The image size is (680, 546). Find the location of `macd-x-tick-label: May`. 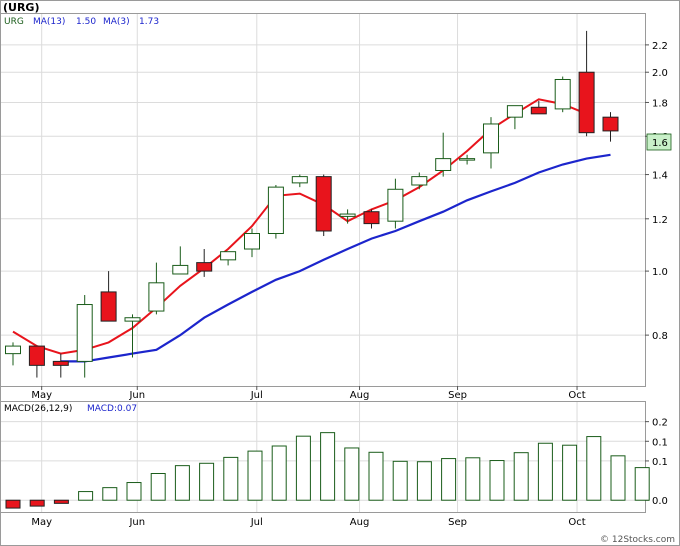

macd-x-tick-label: May is located at coordinates (41, 522).